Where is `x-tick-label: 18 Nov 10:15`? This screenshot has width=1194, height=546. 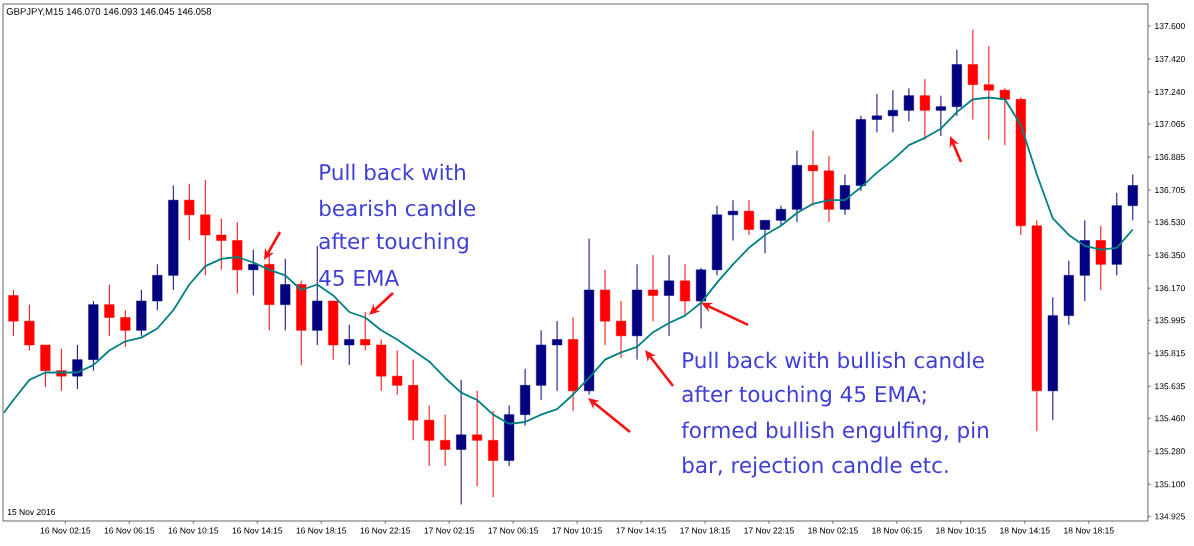 x-tick-label: 18 Nov 10:15 is located at coordinates (961, 530).